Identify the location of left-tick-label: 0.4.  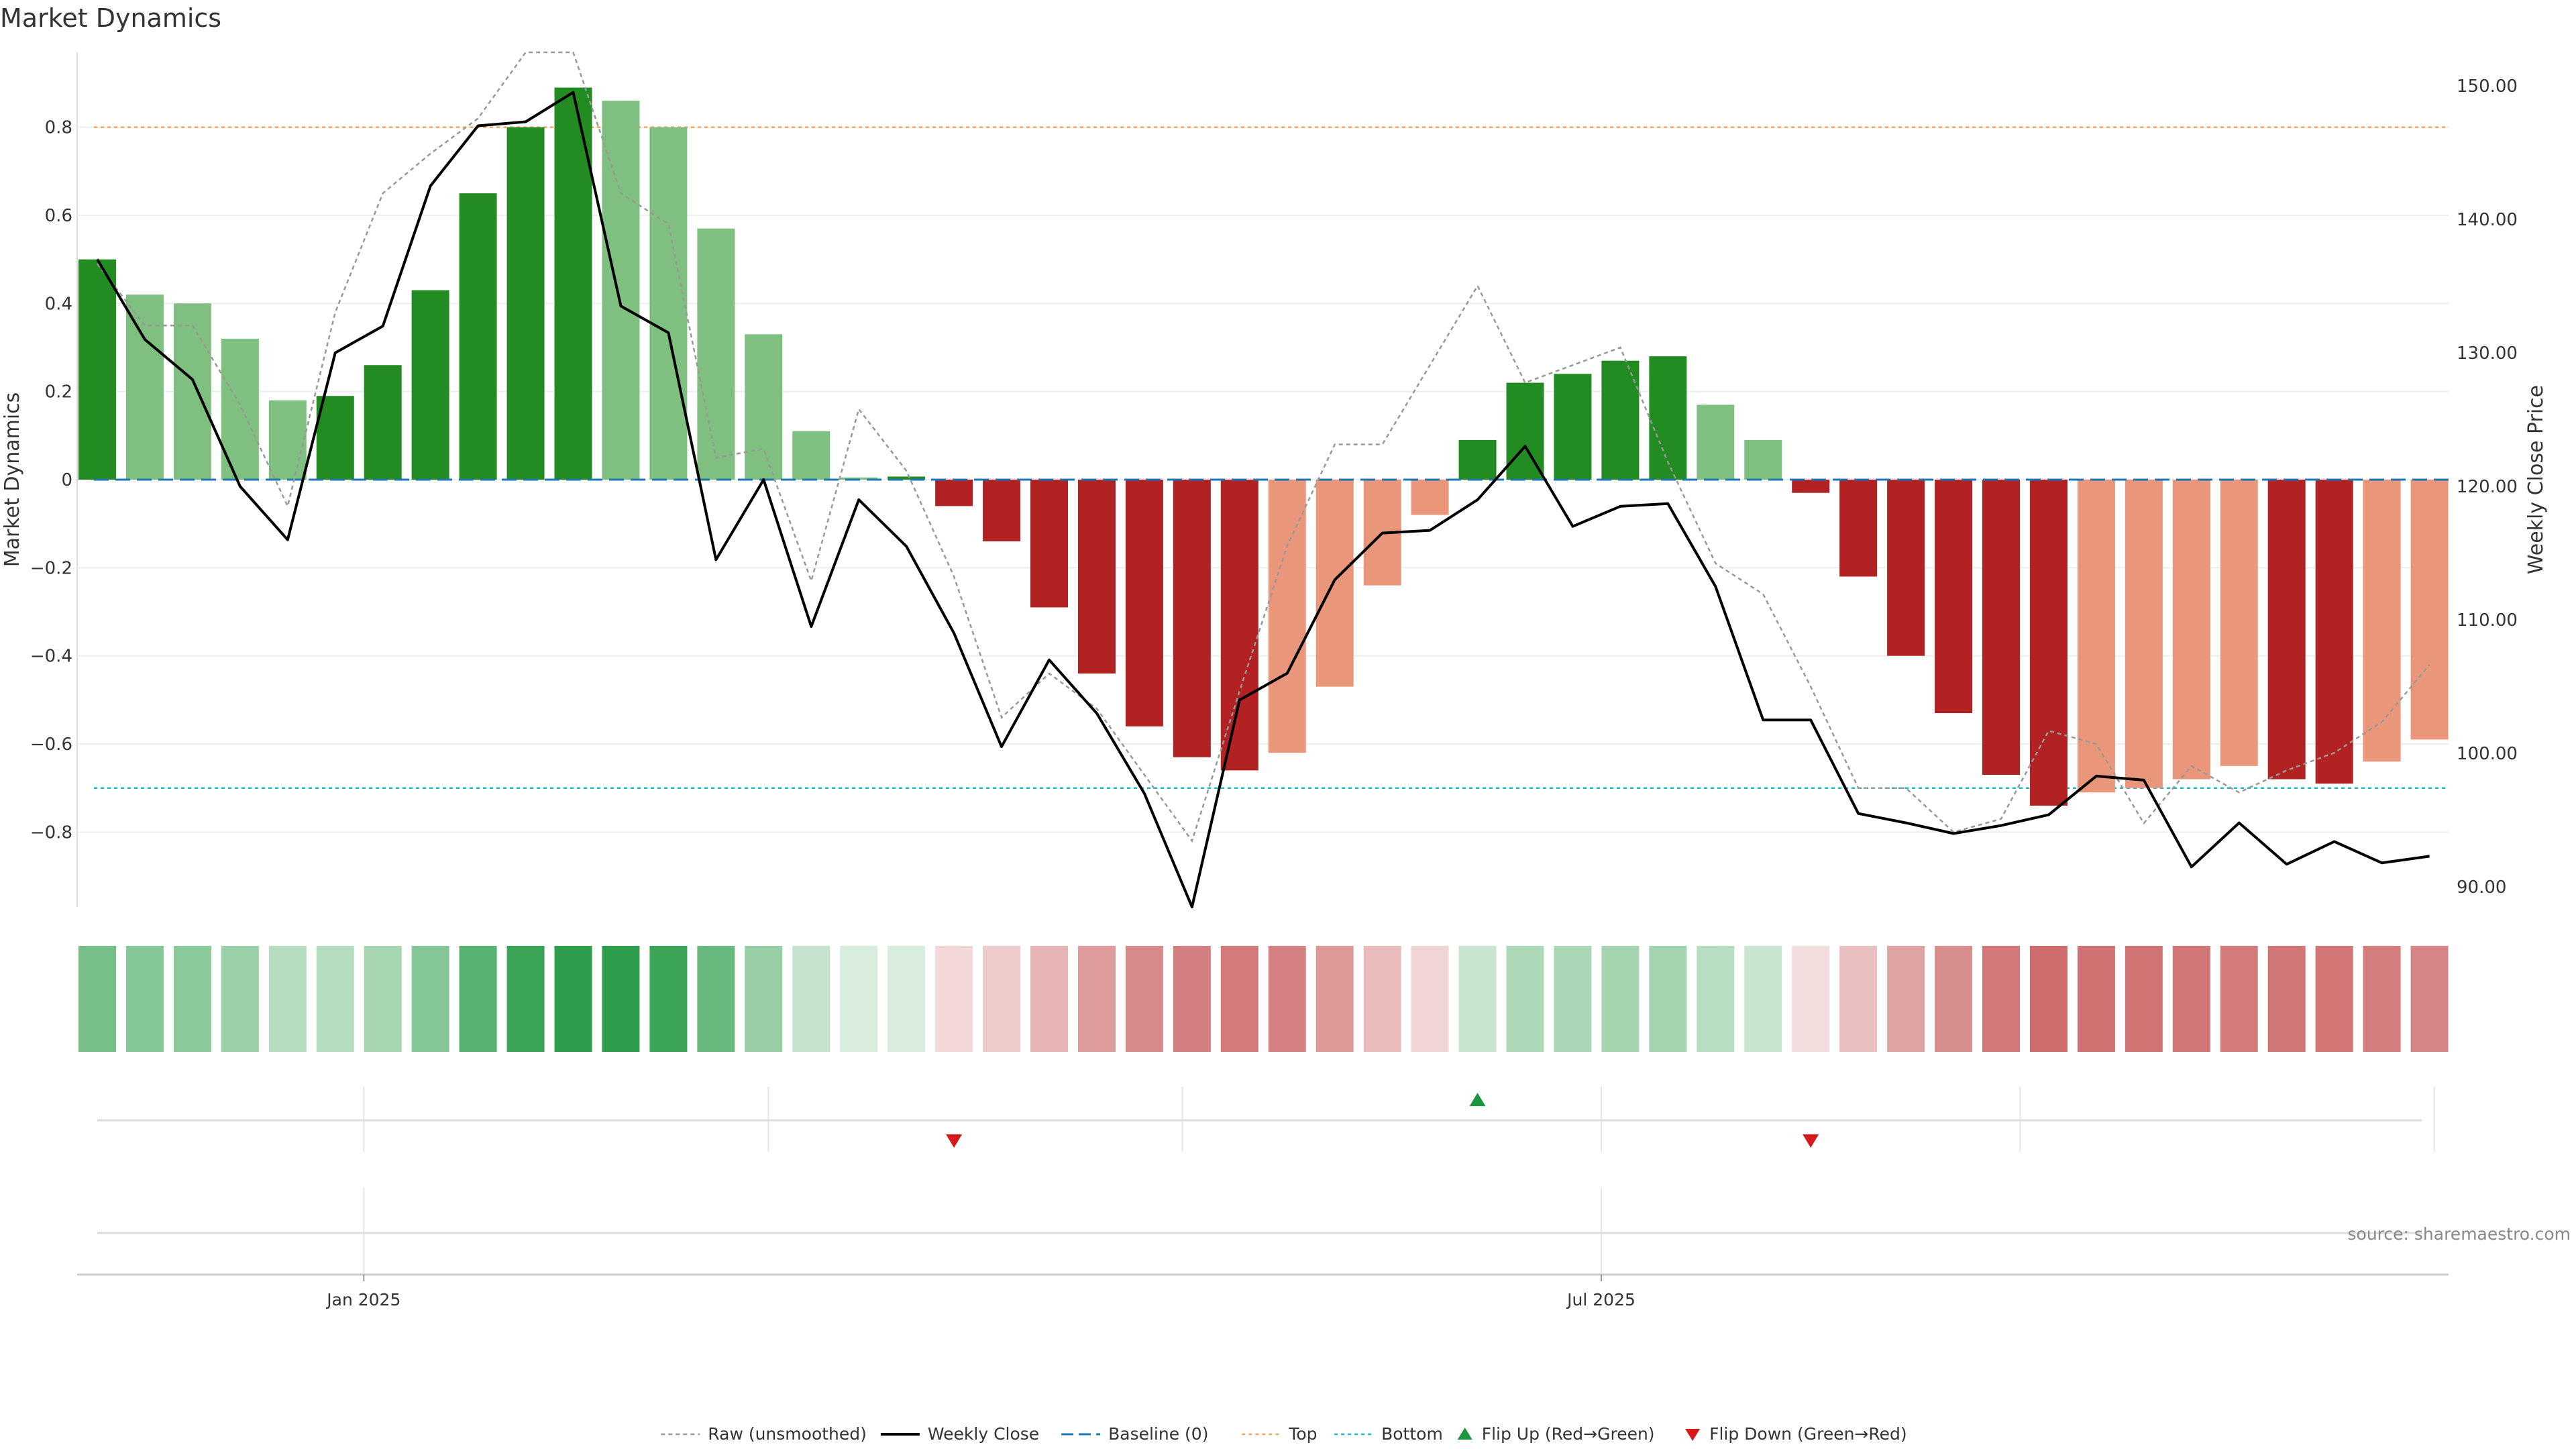
(58, 304).